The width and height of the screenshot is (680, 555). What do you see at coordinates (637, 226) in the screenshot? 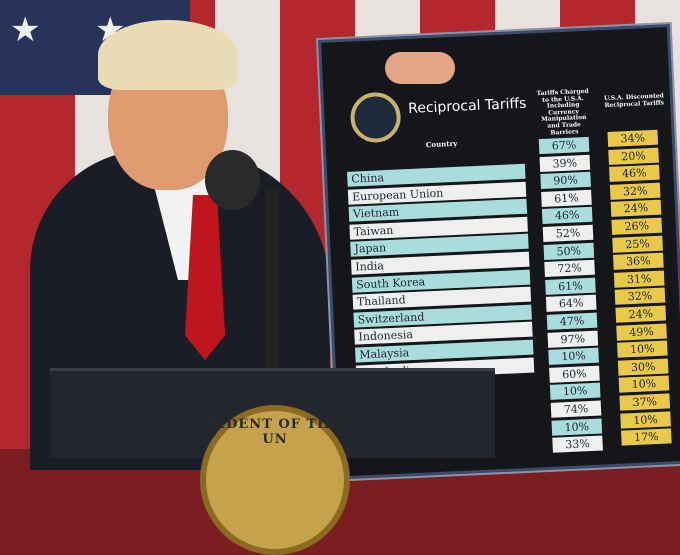
I see `discounted-cell: 26%` at bounding box center [637, 226].